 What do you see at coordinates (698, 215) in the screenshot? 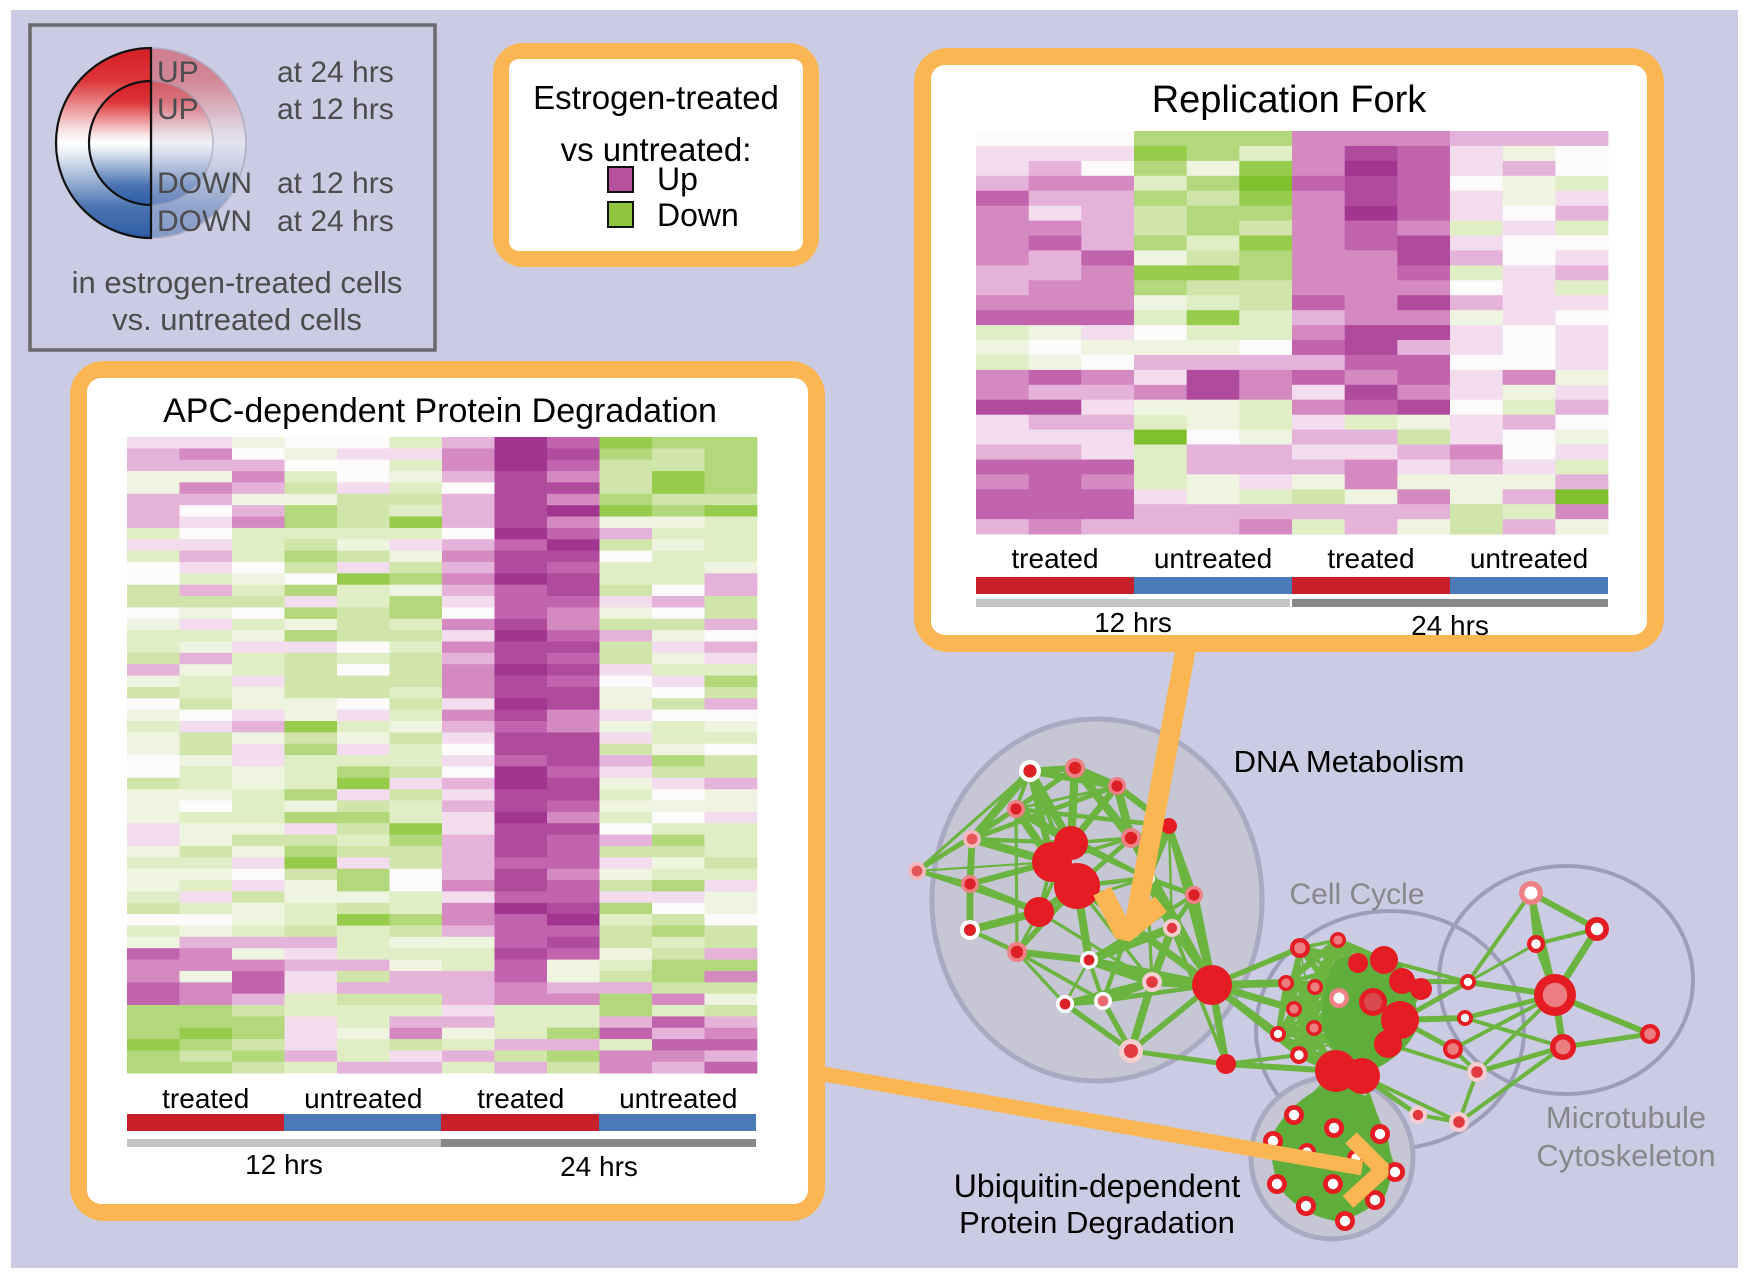
I see `svg-text: Down` at bounding box center [698, 215].